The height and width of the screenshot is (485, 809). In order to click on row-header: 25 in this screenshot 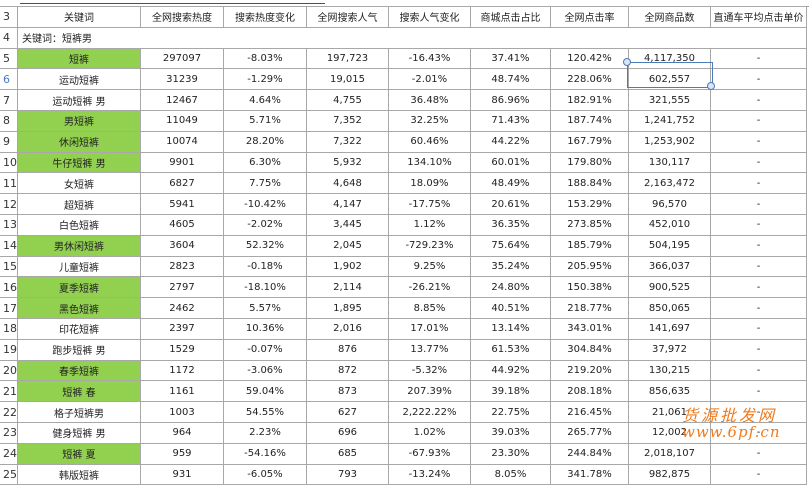, I will do `click(9, 474)`.